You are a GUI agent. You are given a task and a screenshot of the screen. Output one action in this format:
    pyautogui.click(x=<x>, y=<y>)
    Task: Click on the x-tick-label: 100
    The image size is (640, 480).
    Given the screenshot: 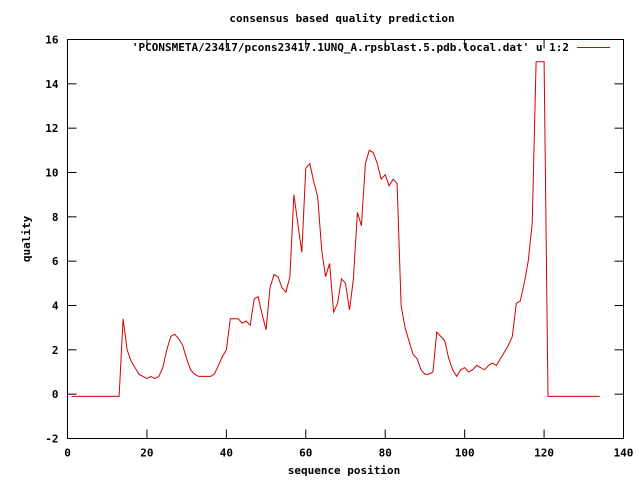 What is the action you would take?
    pyautogui.click(x=465, y=453)
    